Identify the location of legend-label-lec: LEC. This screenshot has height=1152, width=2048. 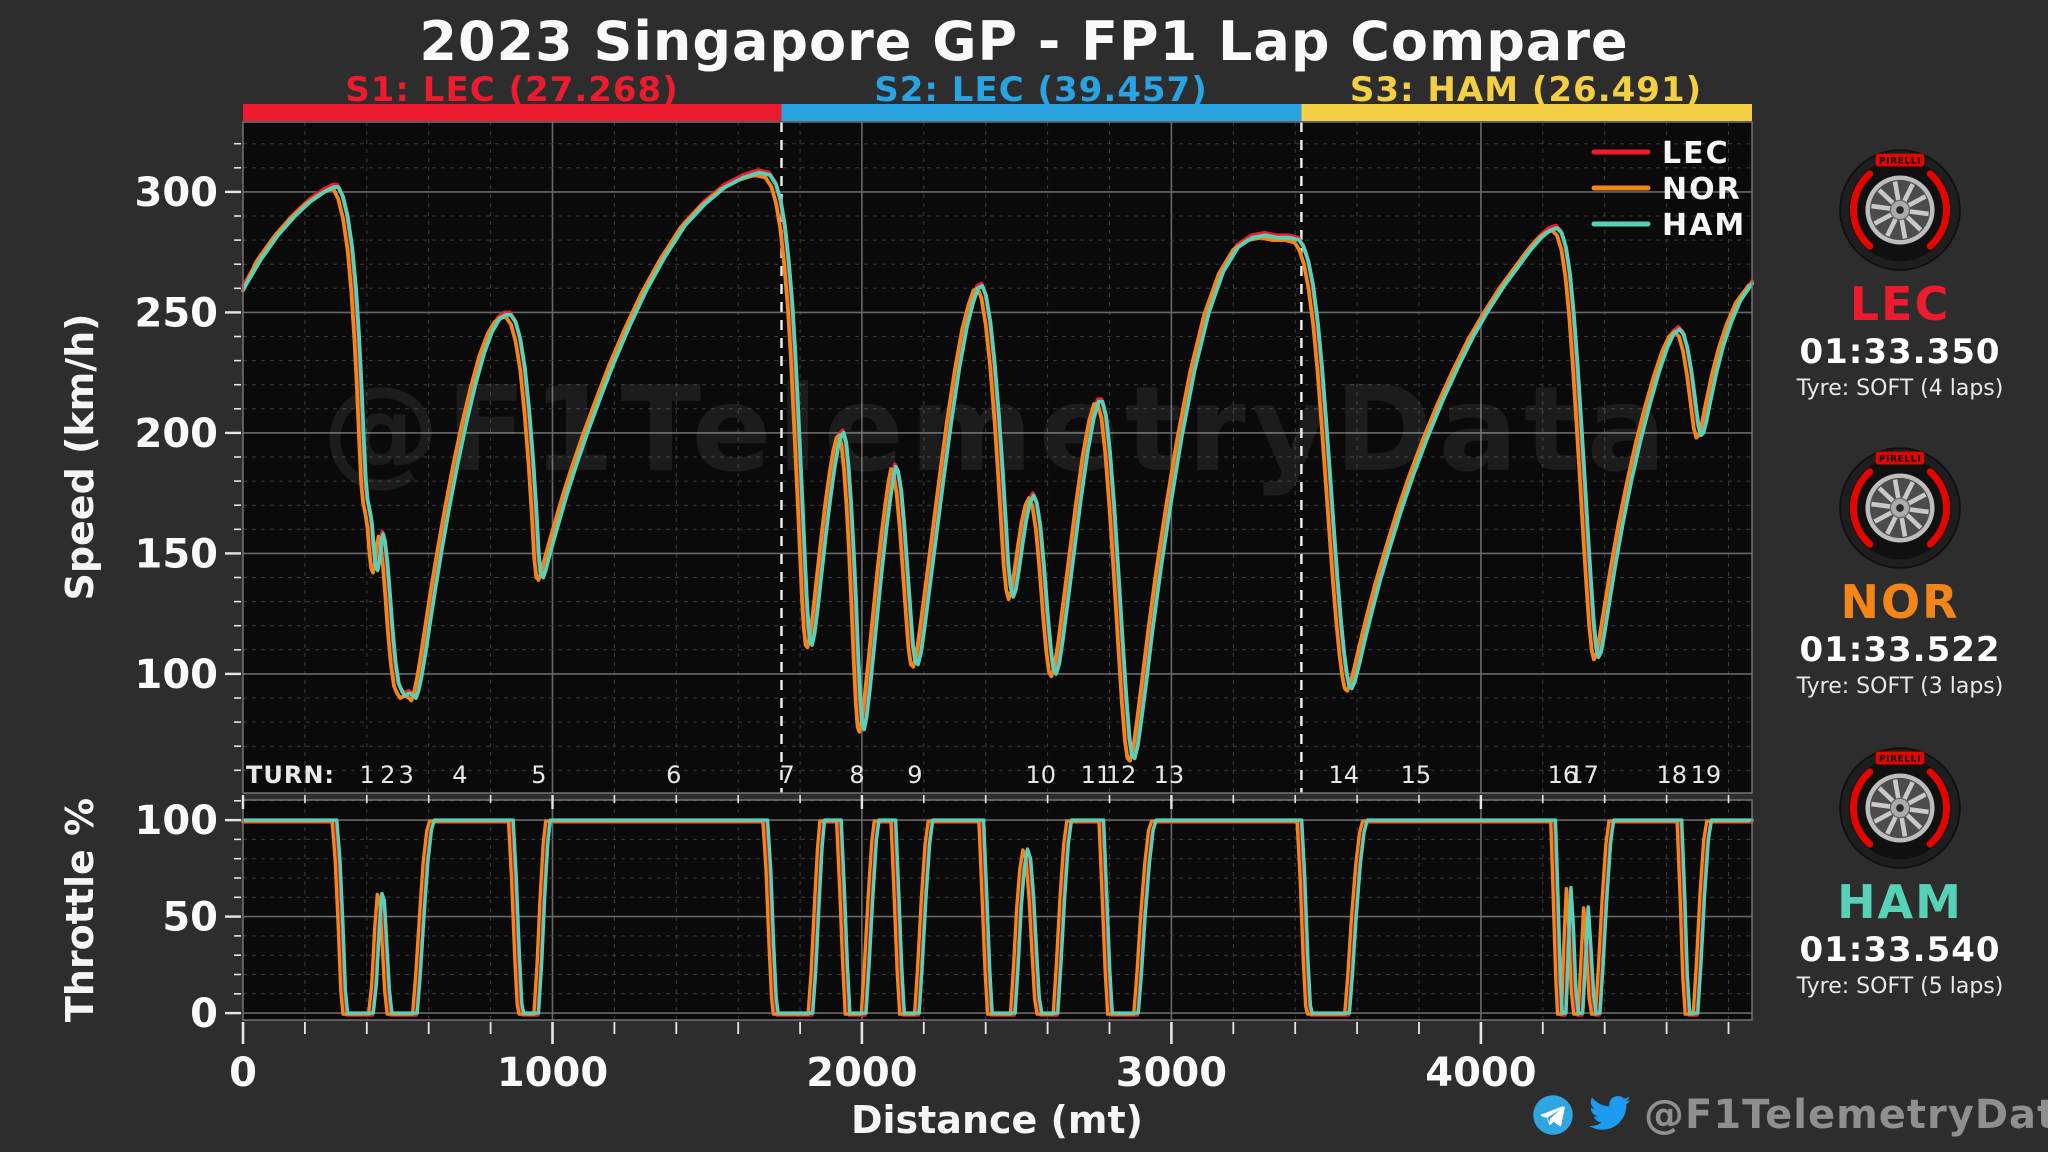
(1696, 153).